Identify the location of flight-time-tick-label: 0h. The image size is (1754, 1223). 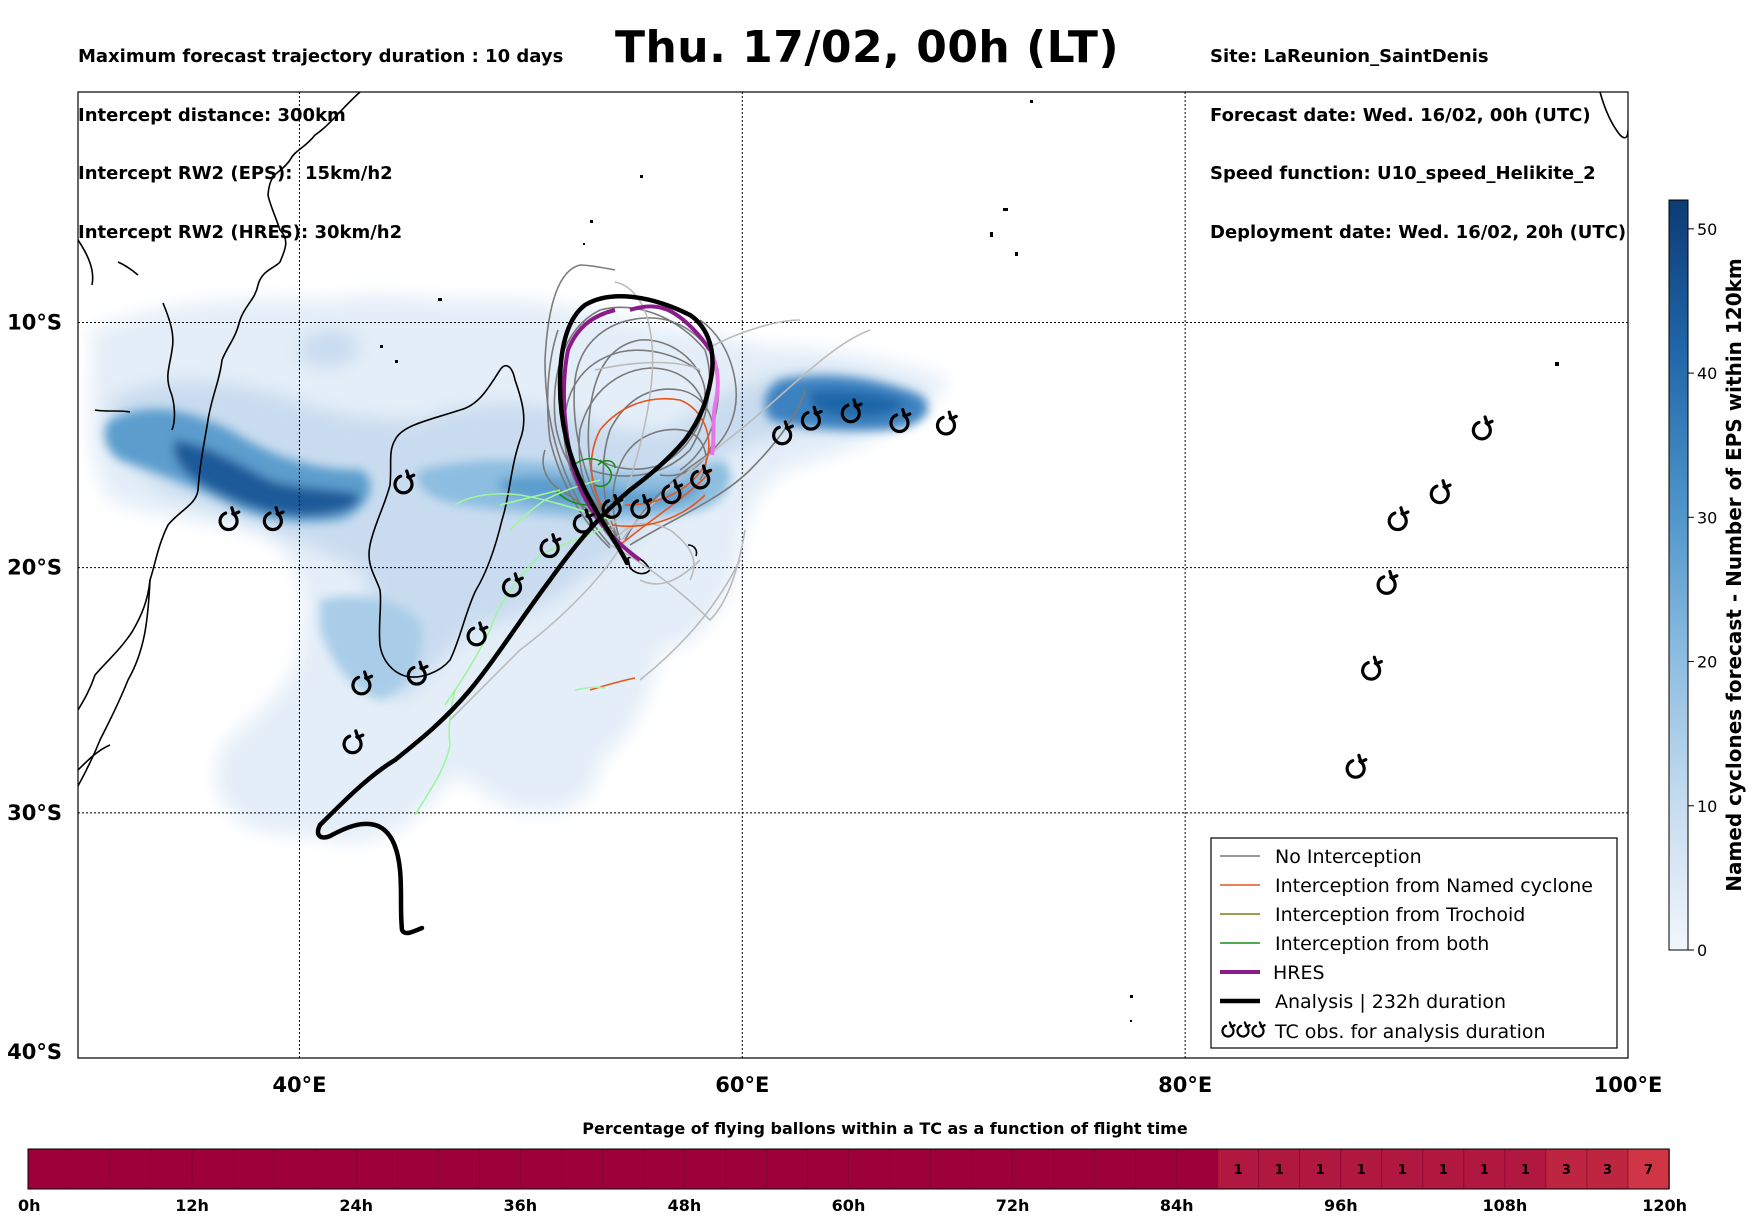
(29, 1205).